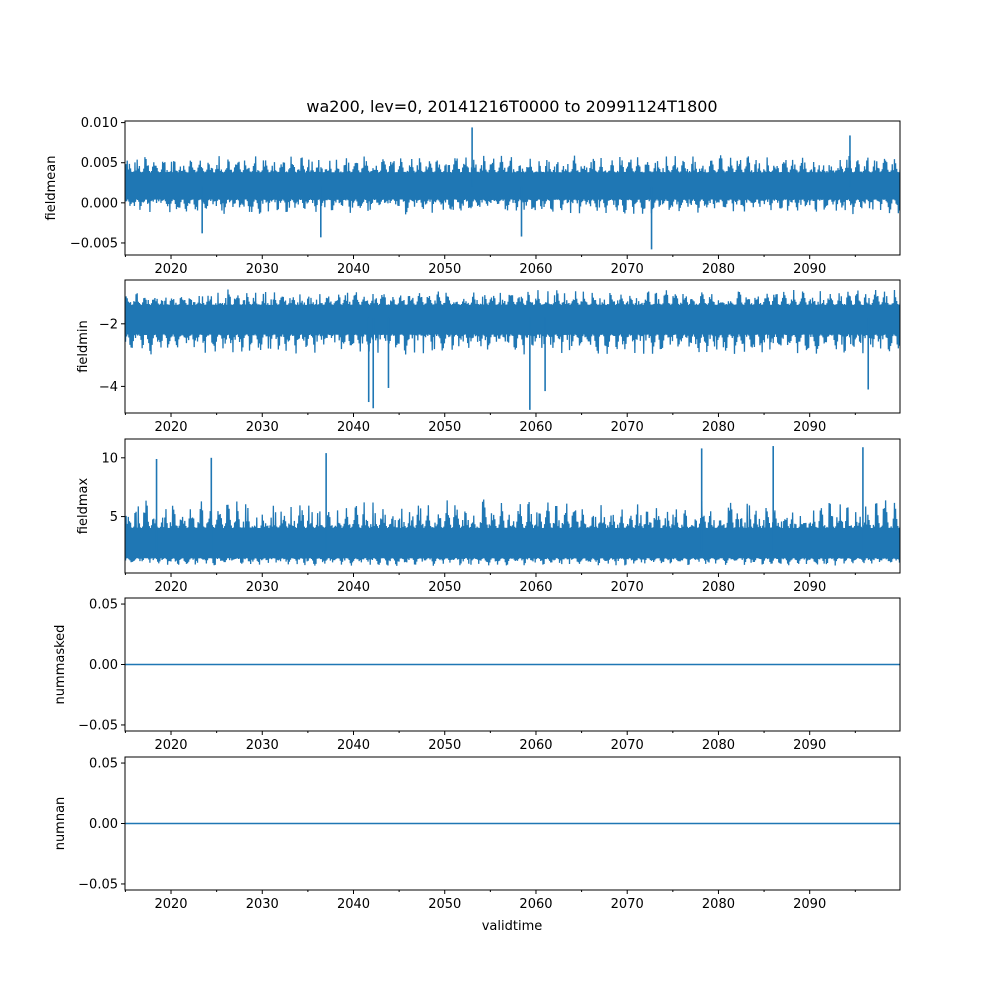  What do you see at coordinates (103, 764) in the screenshot?
I see `ytick-label-numnan-2: 0.05` at bounding box center [103, 764].